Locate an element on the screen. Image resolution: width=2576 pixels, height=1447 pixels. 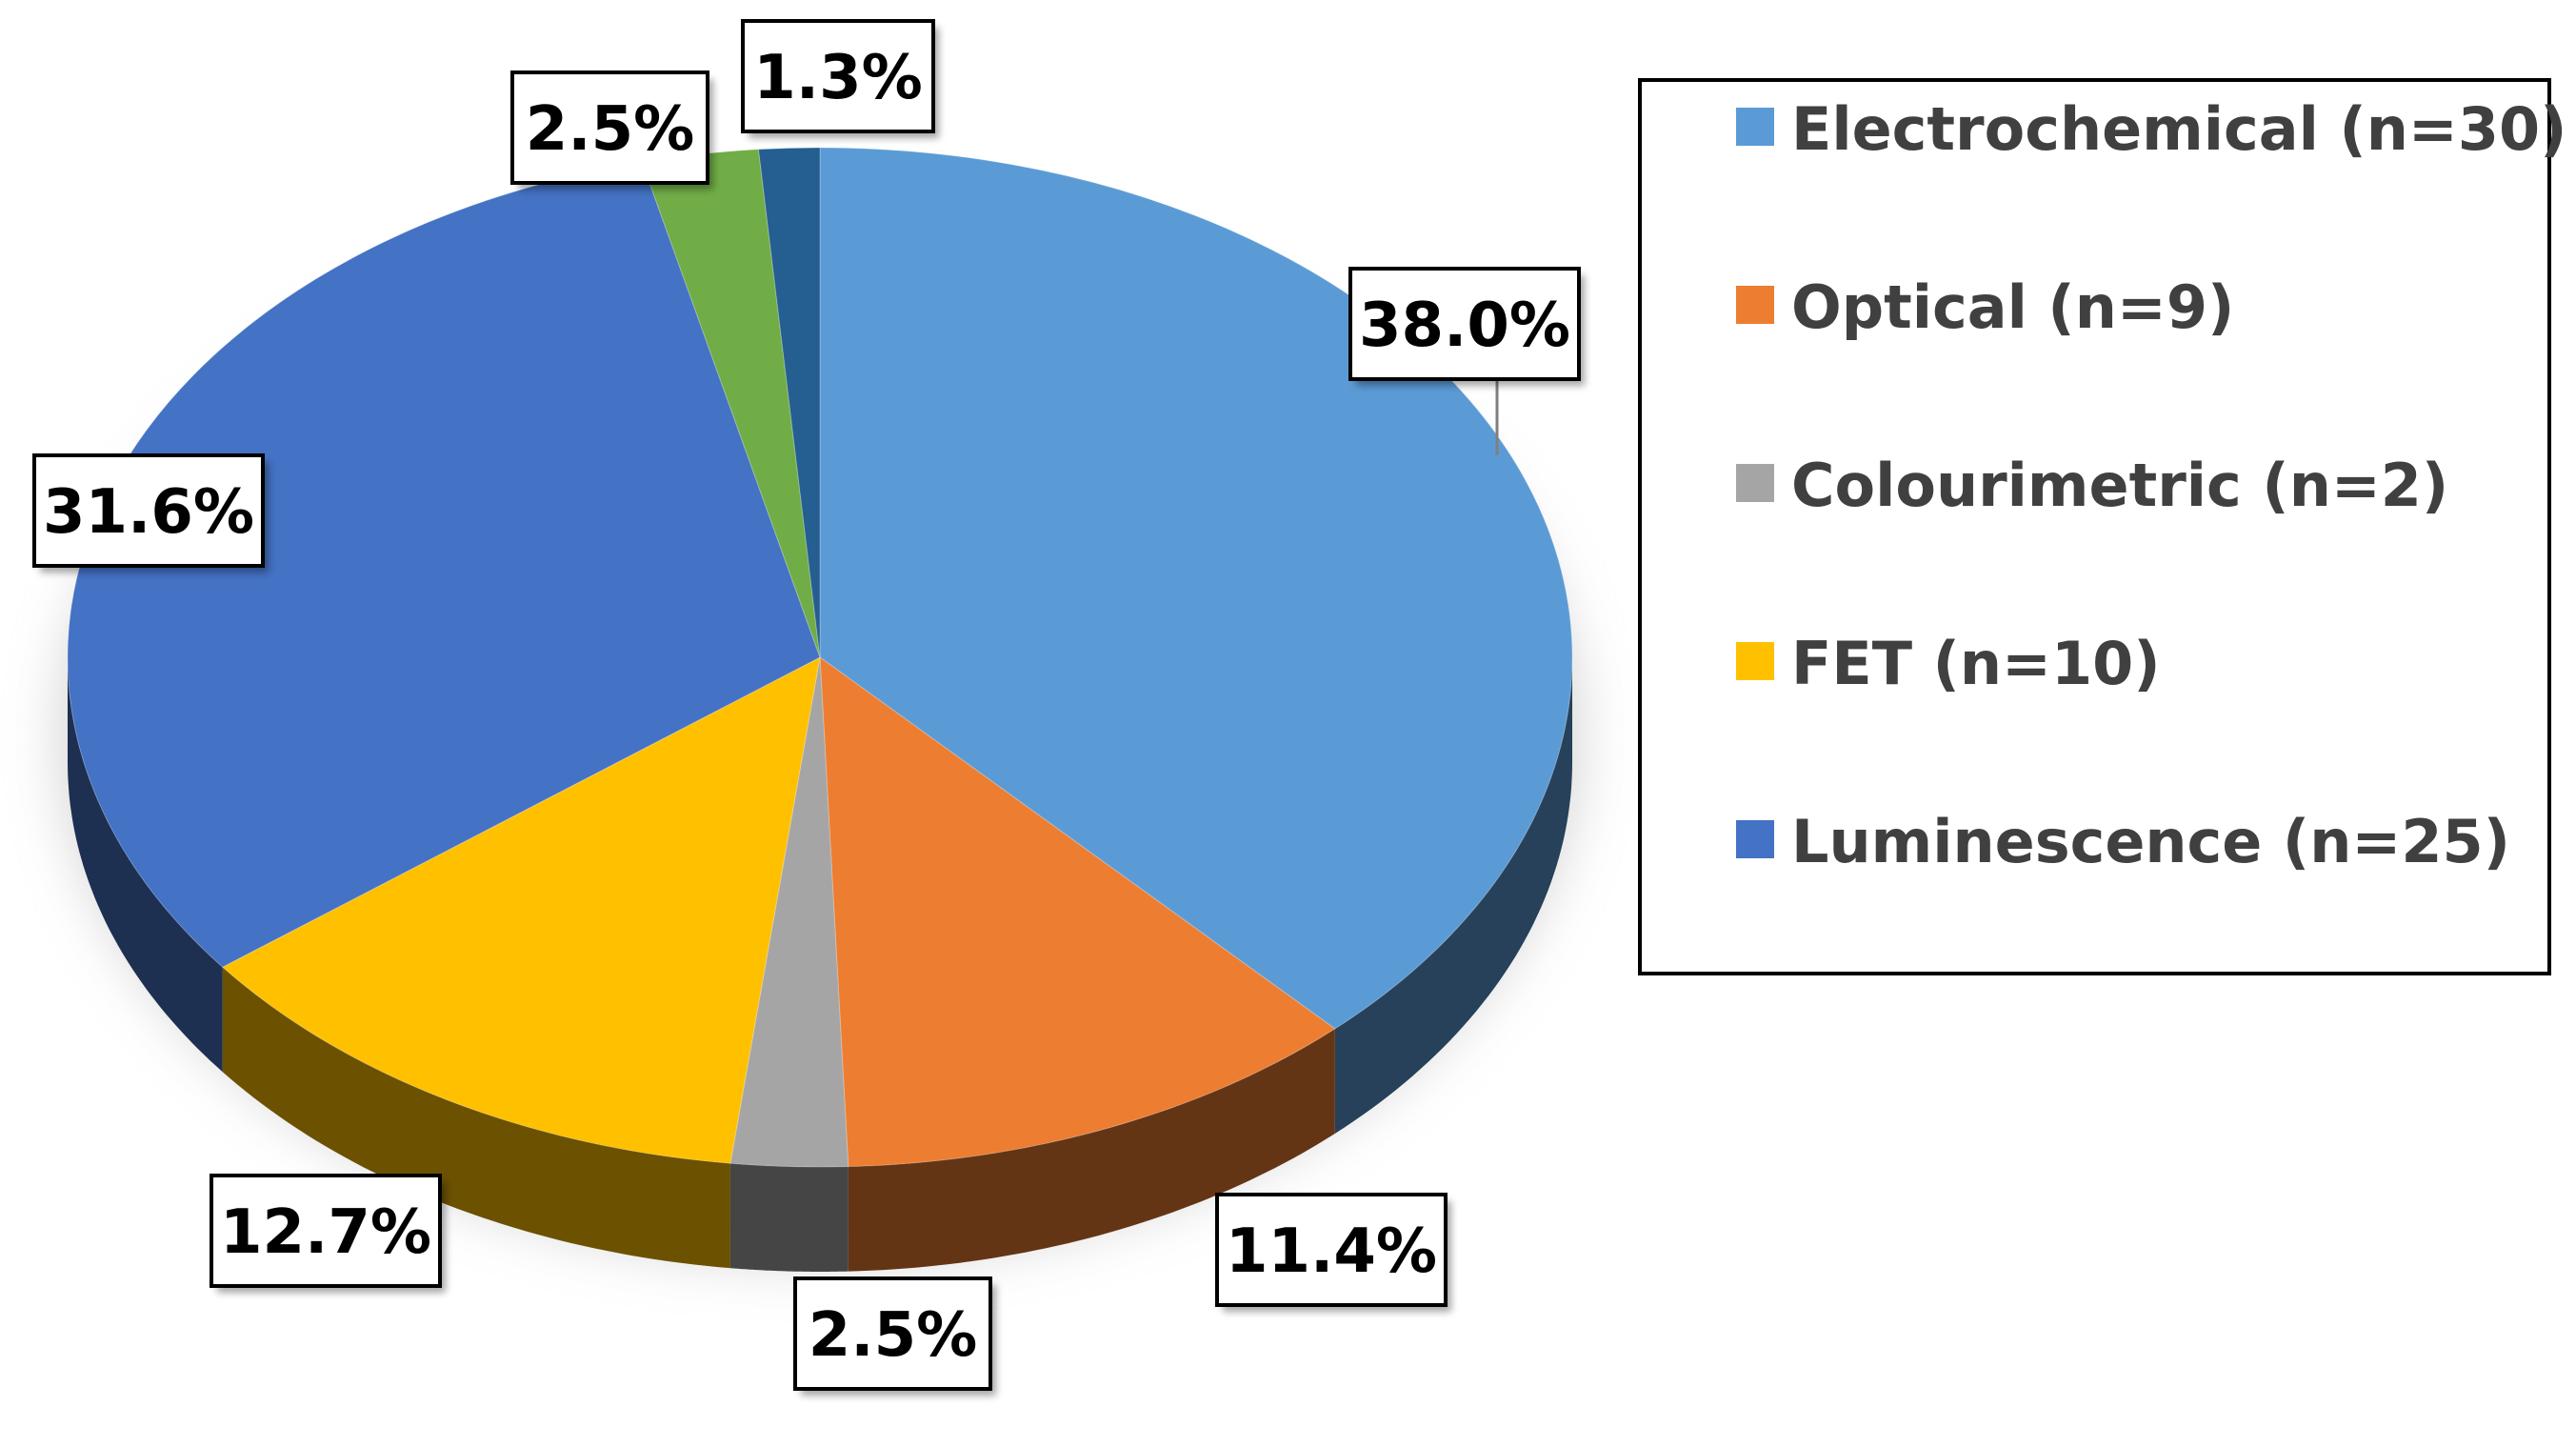
legend-entry-1: Electrochemical (n=30) is located at coordinates (2151, 129).